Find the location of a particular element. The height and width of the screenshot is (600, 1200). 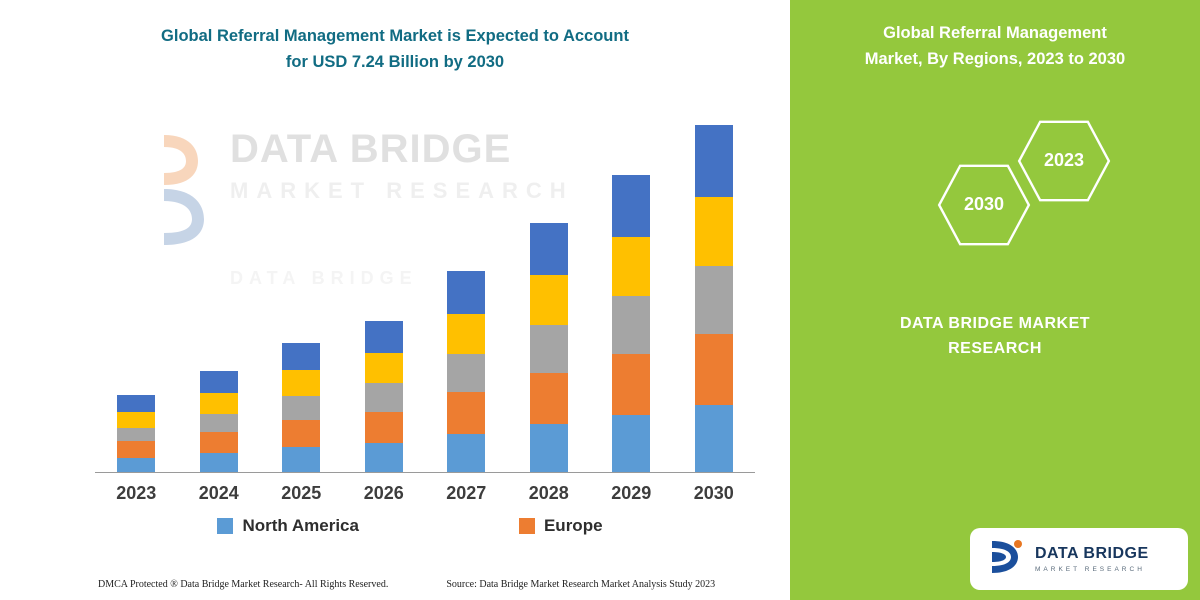

hexagon-2030: 2030 is located at coordinates (984, 205).